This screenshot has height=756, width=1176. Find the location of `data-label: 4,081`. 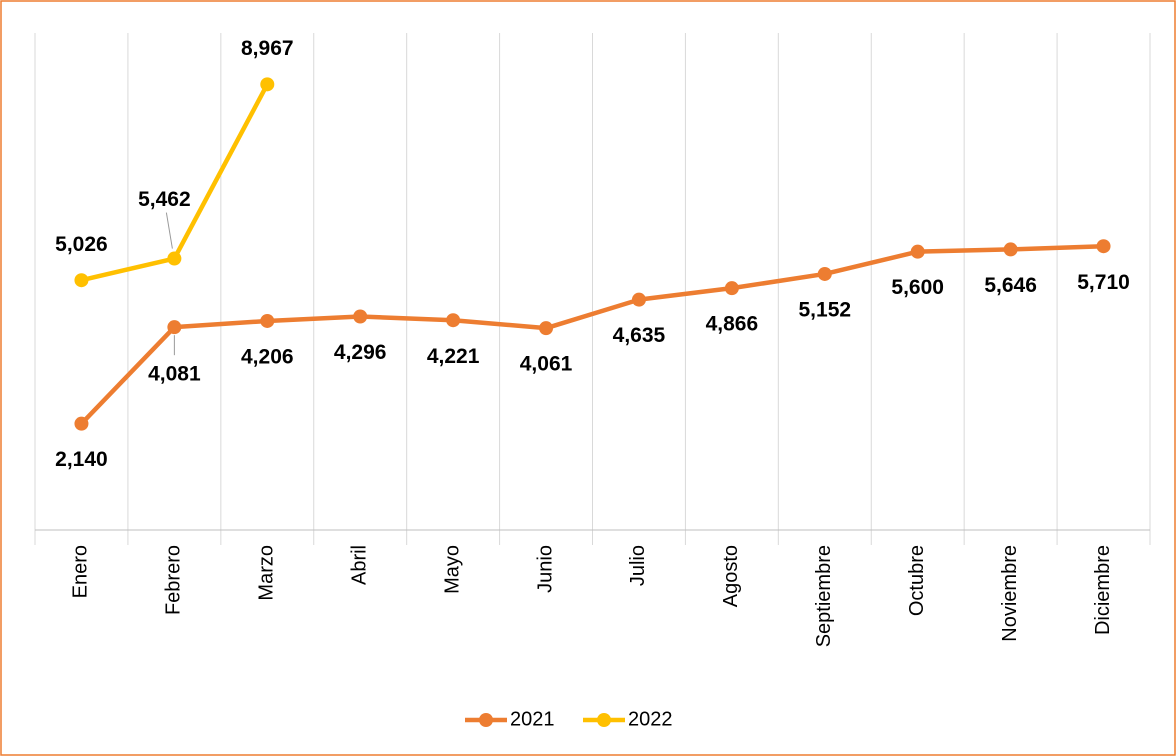

data-label: 4,081 is located at coordinates (174, 374).